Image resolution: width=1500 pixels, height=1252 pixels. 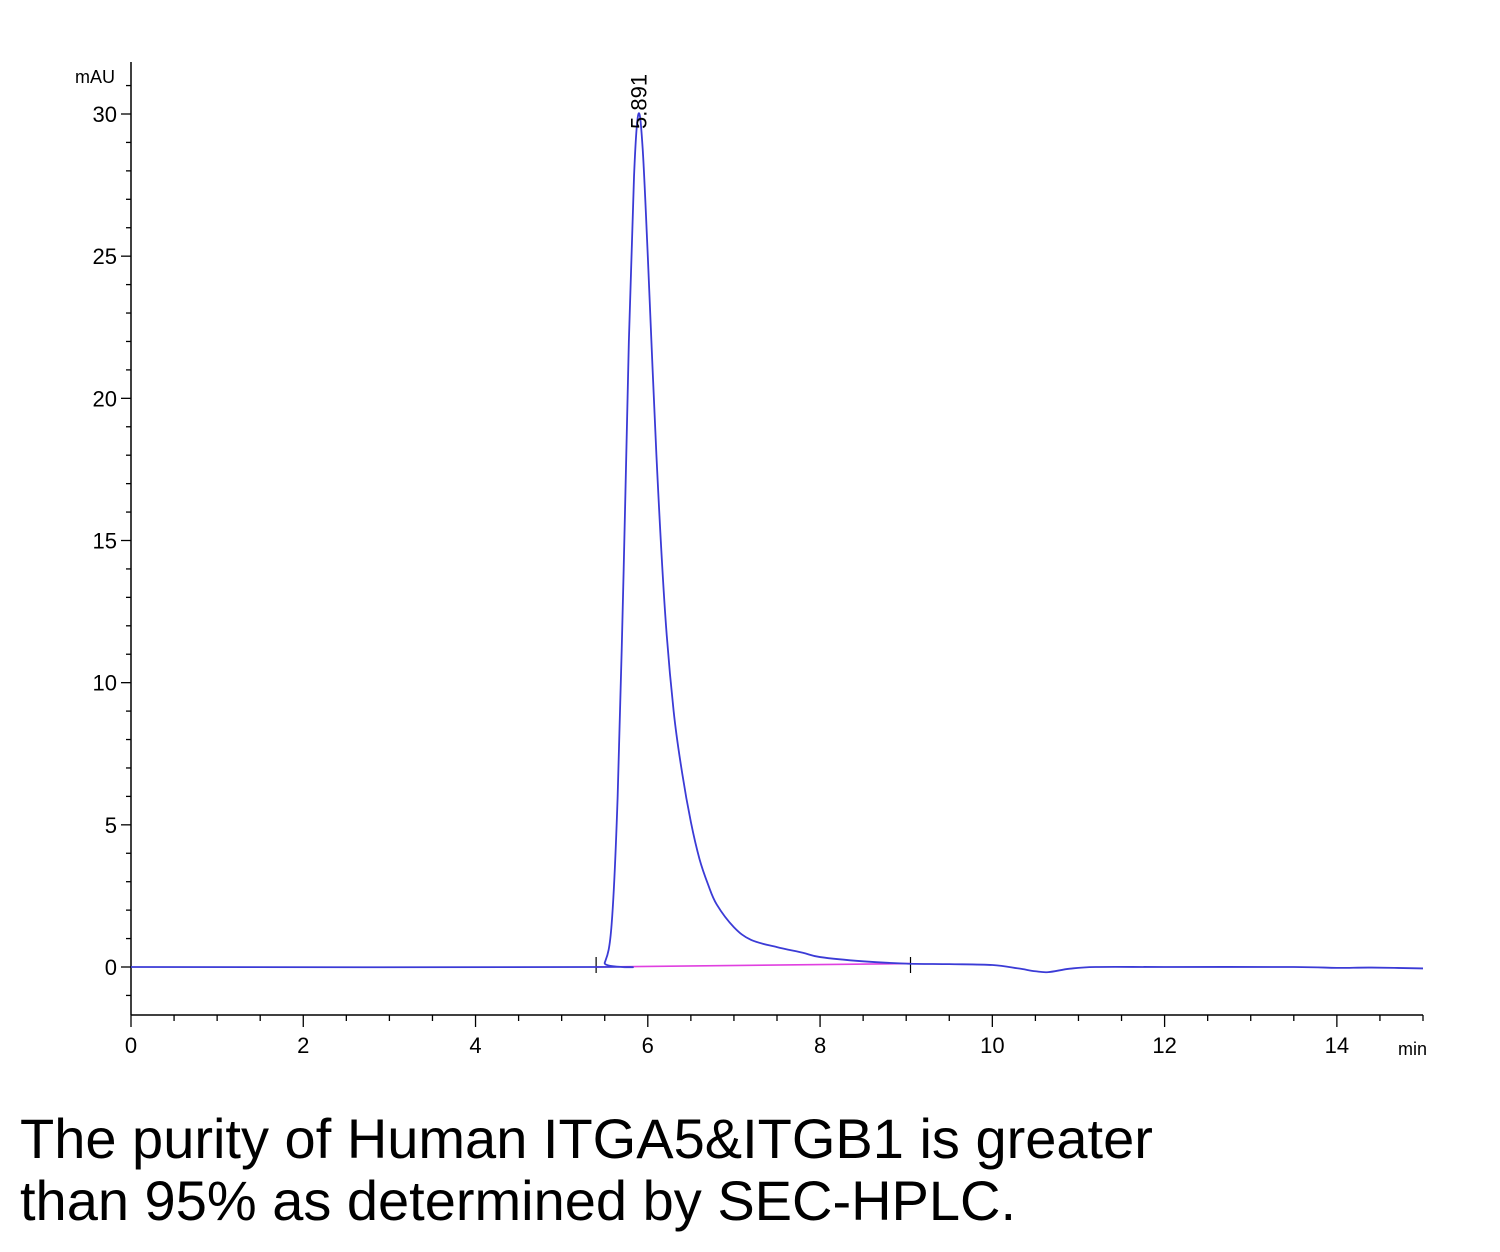 What do you see at coordinates (638, 101) in the screenshot?
I see `peak-retention-time-label: 5.891` at bounding box center [638, 101].